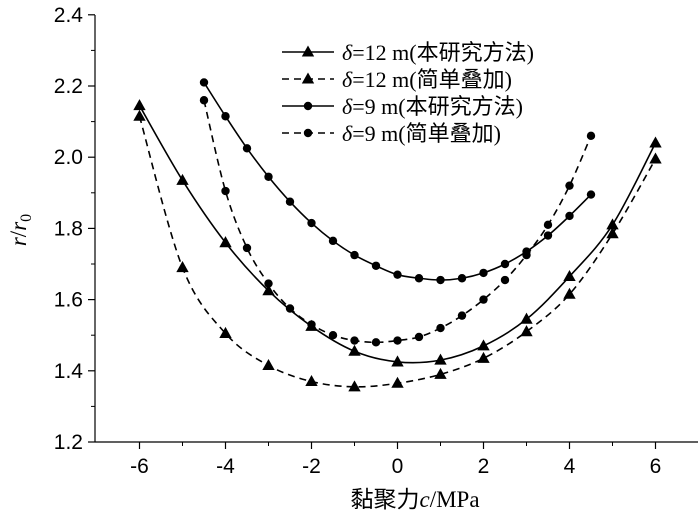 The height and width of the screenshot is (517, 700). What do you see at coordinates (438, 52) in the screenshot?
I see `legend-label: δ=12 m(本研究方法)` at bounding box center [438, 52].